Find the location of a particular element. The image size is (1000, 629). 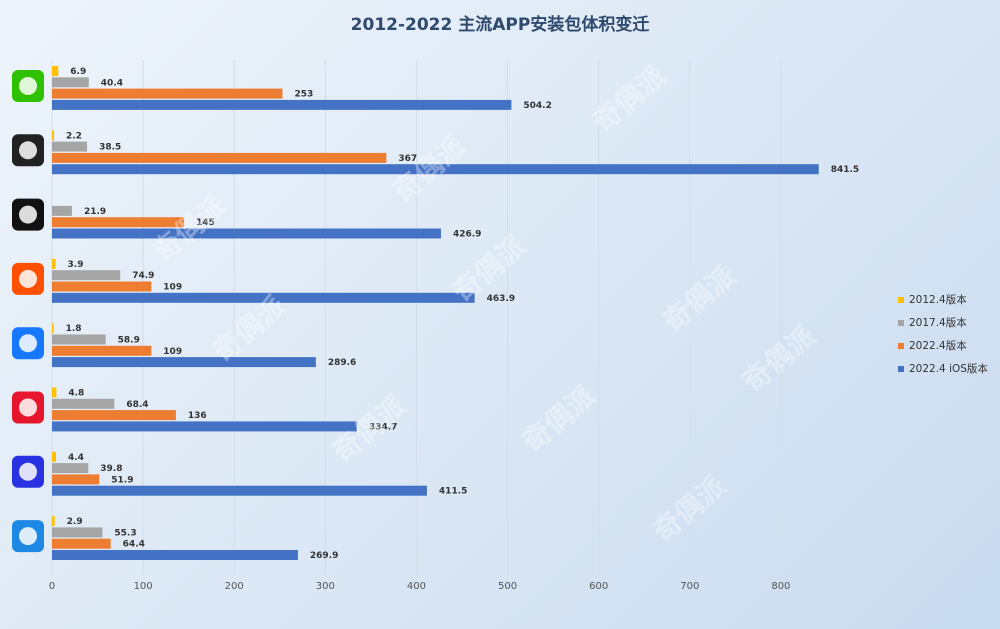

value-label: 411.5 is located at coordinates (453, 492).